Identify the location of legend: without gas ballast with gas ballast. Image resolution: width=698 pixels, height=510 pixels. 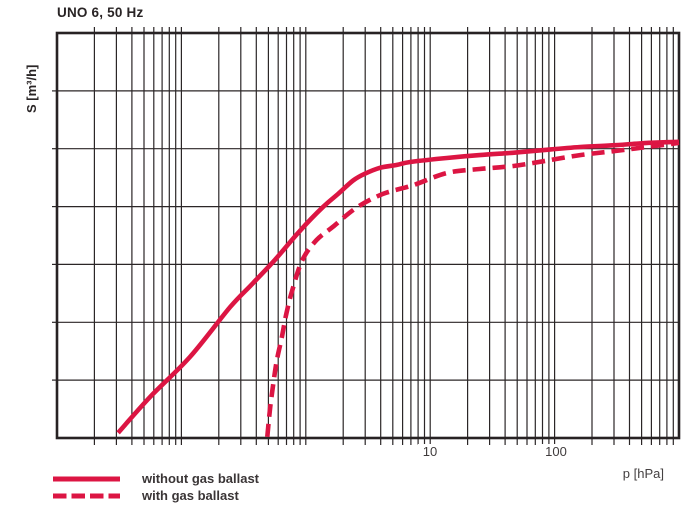
(155, 487).